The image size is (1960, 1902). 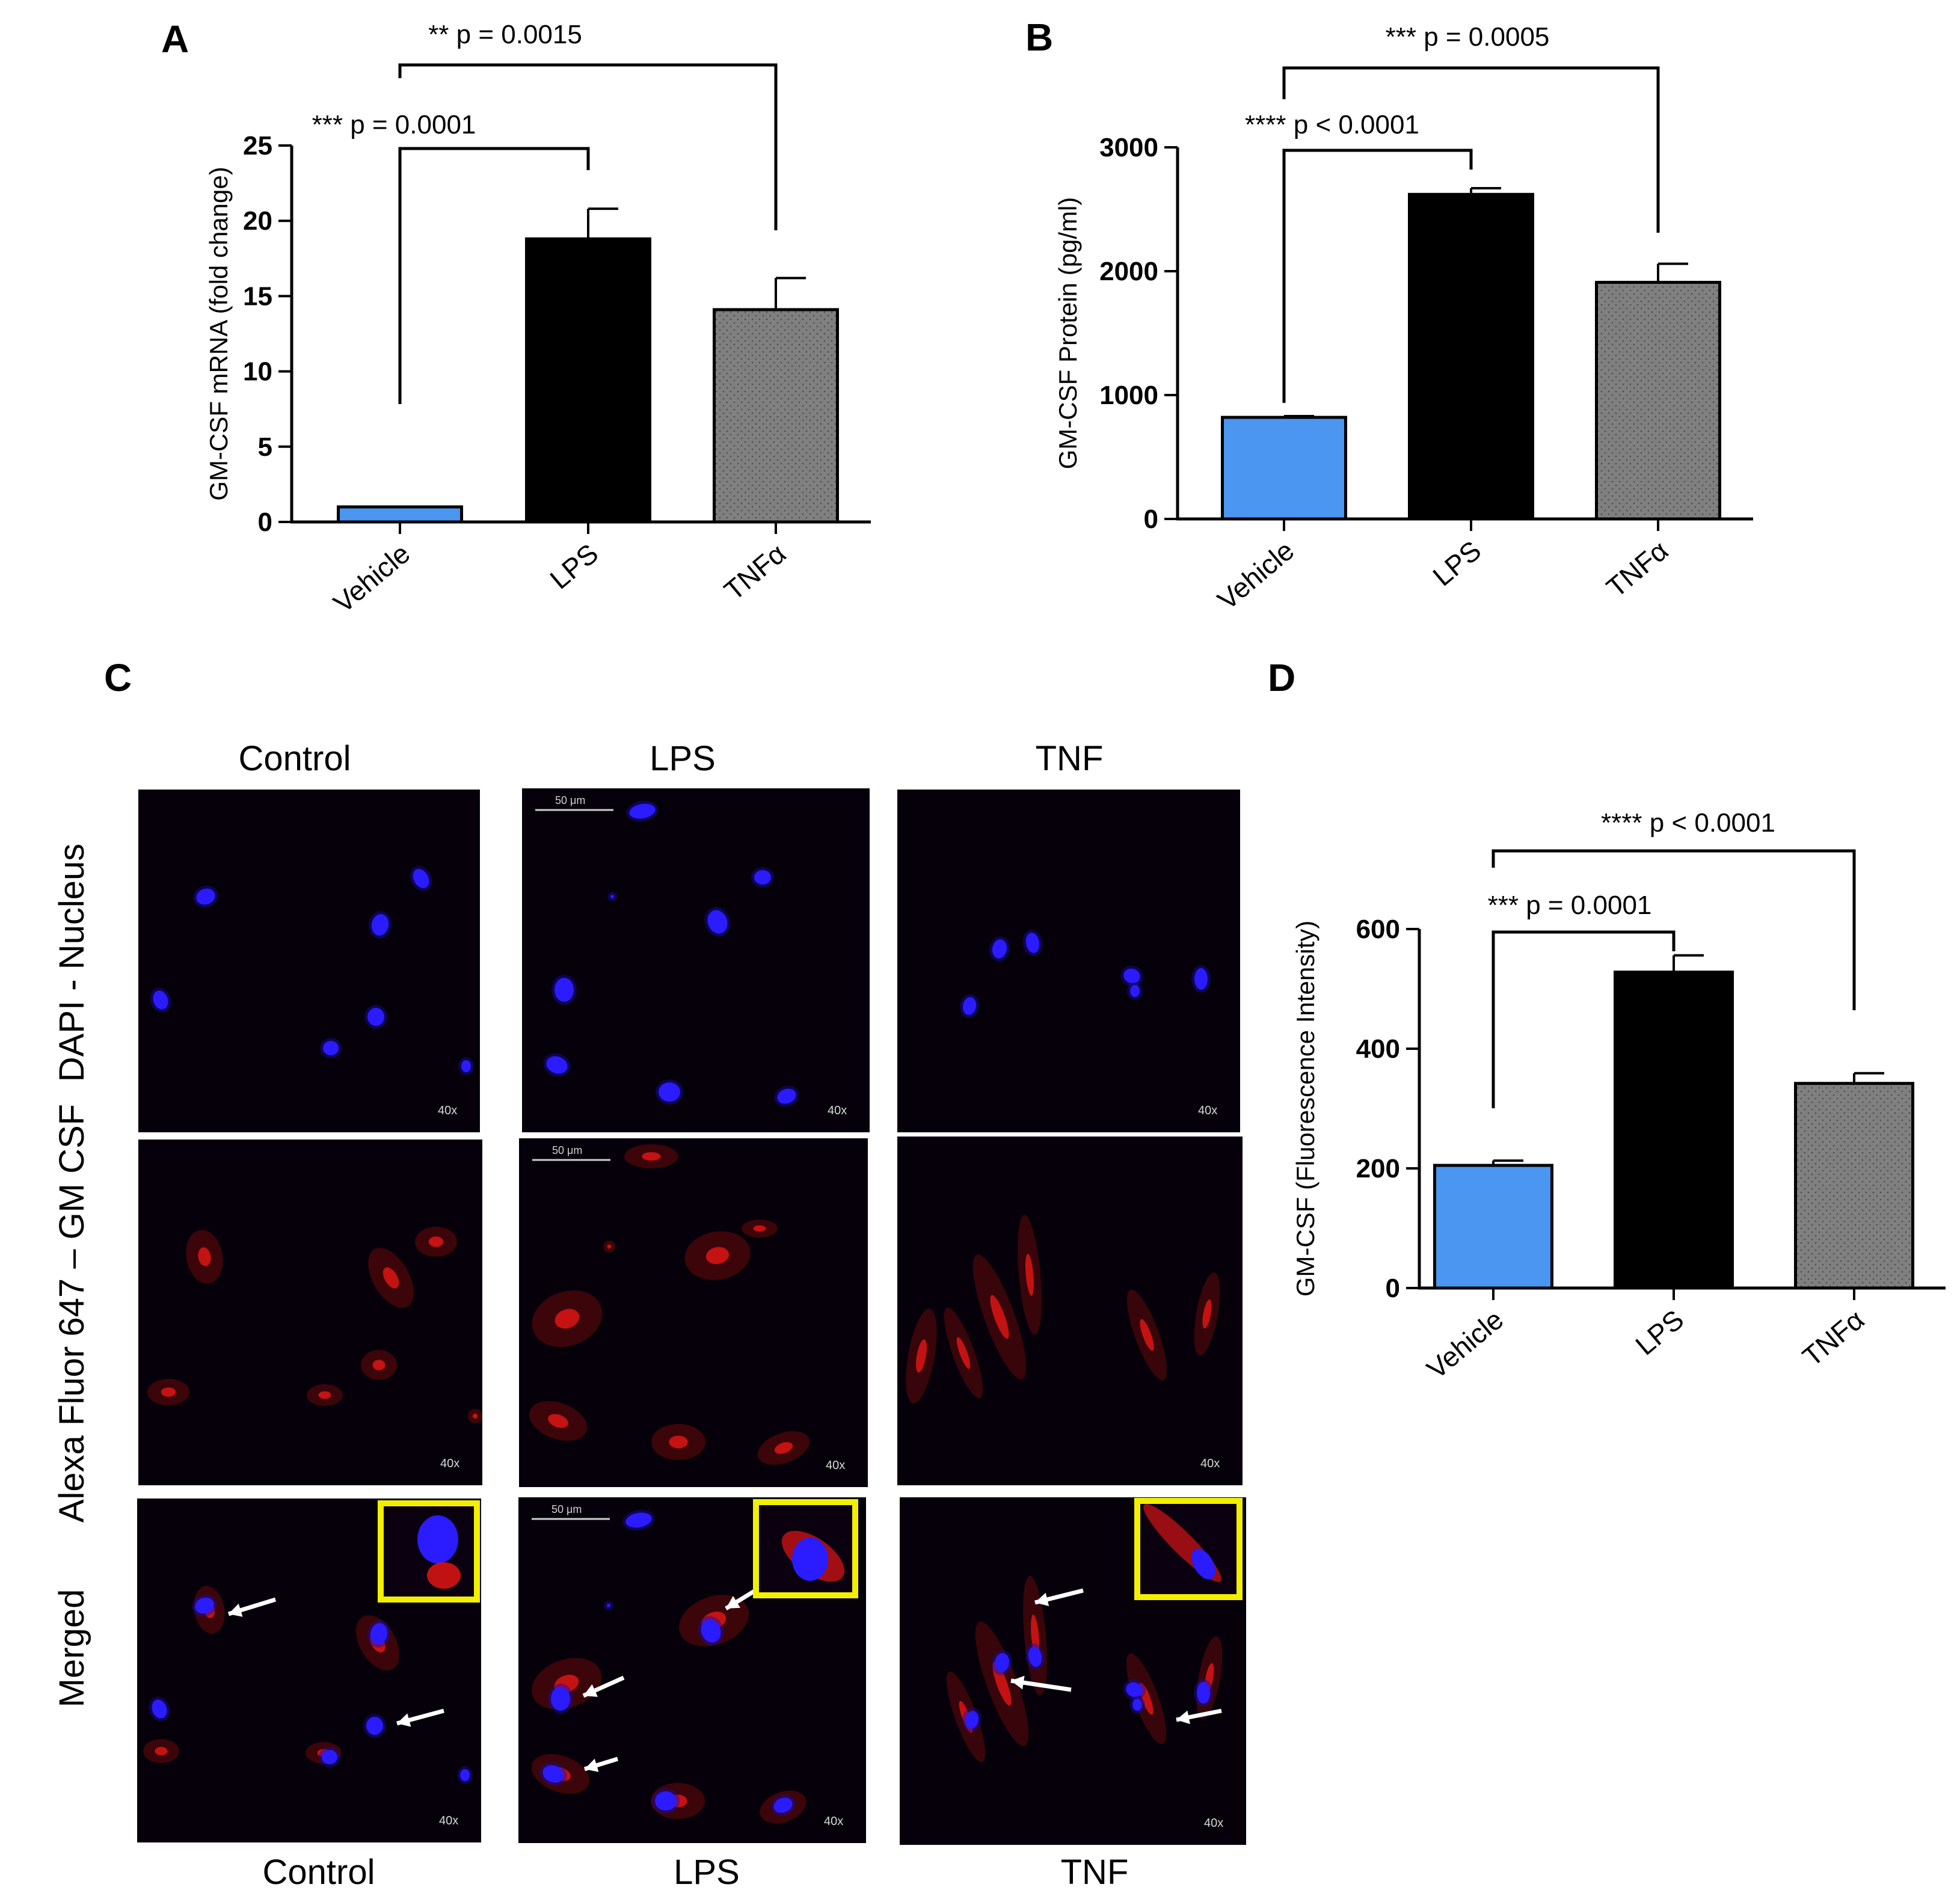 I want to click on category-label-d-1: LPS, so click(x=1659, y=1332).